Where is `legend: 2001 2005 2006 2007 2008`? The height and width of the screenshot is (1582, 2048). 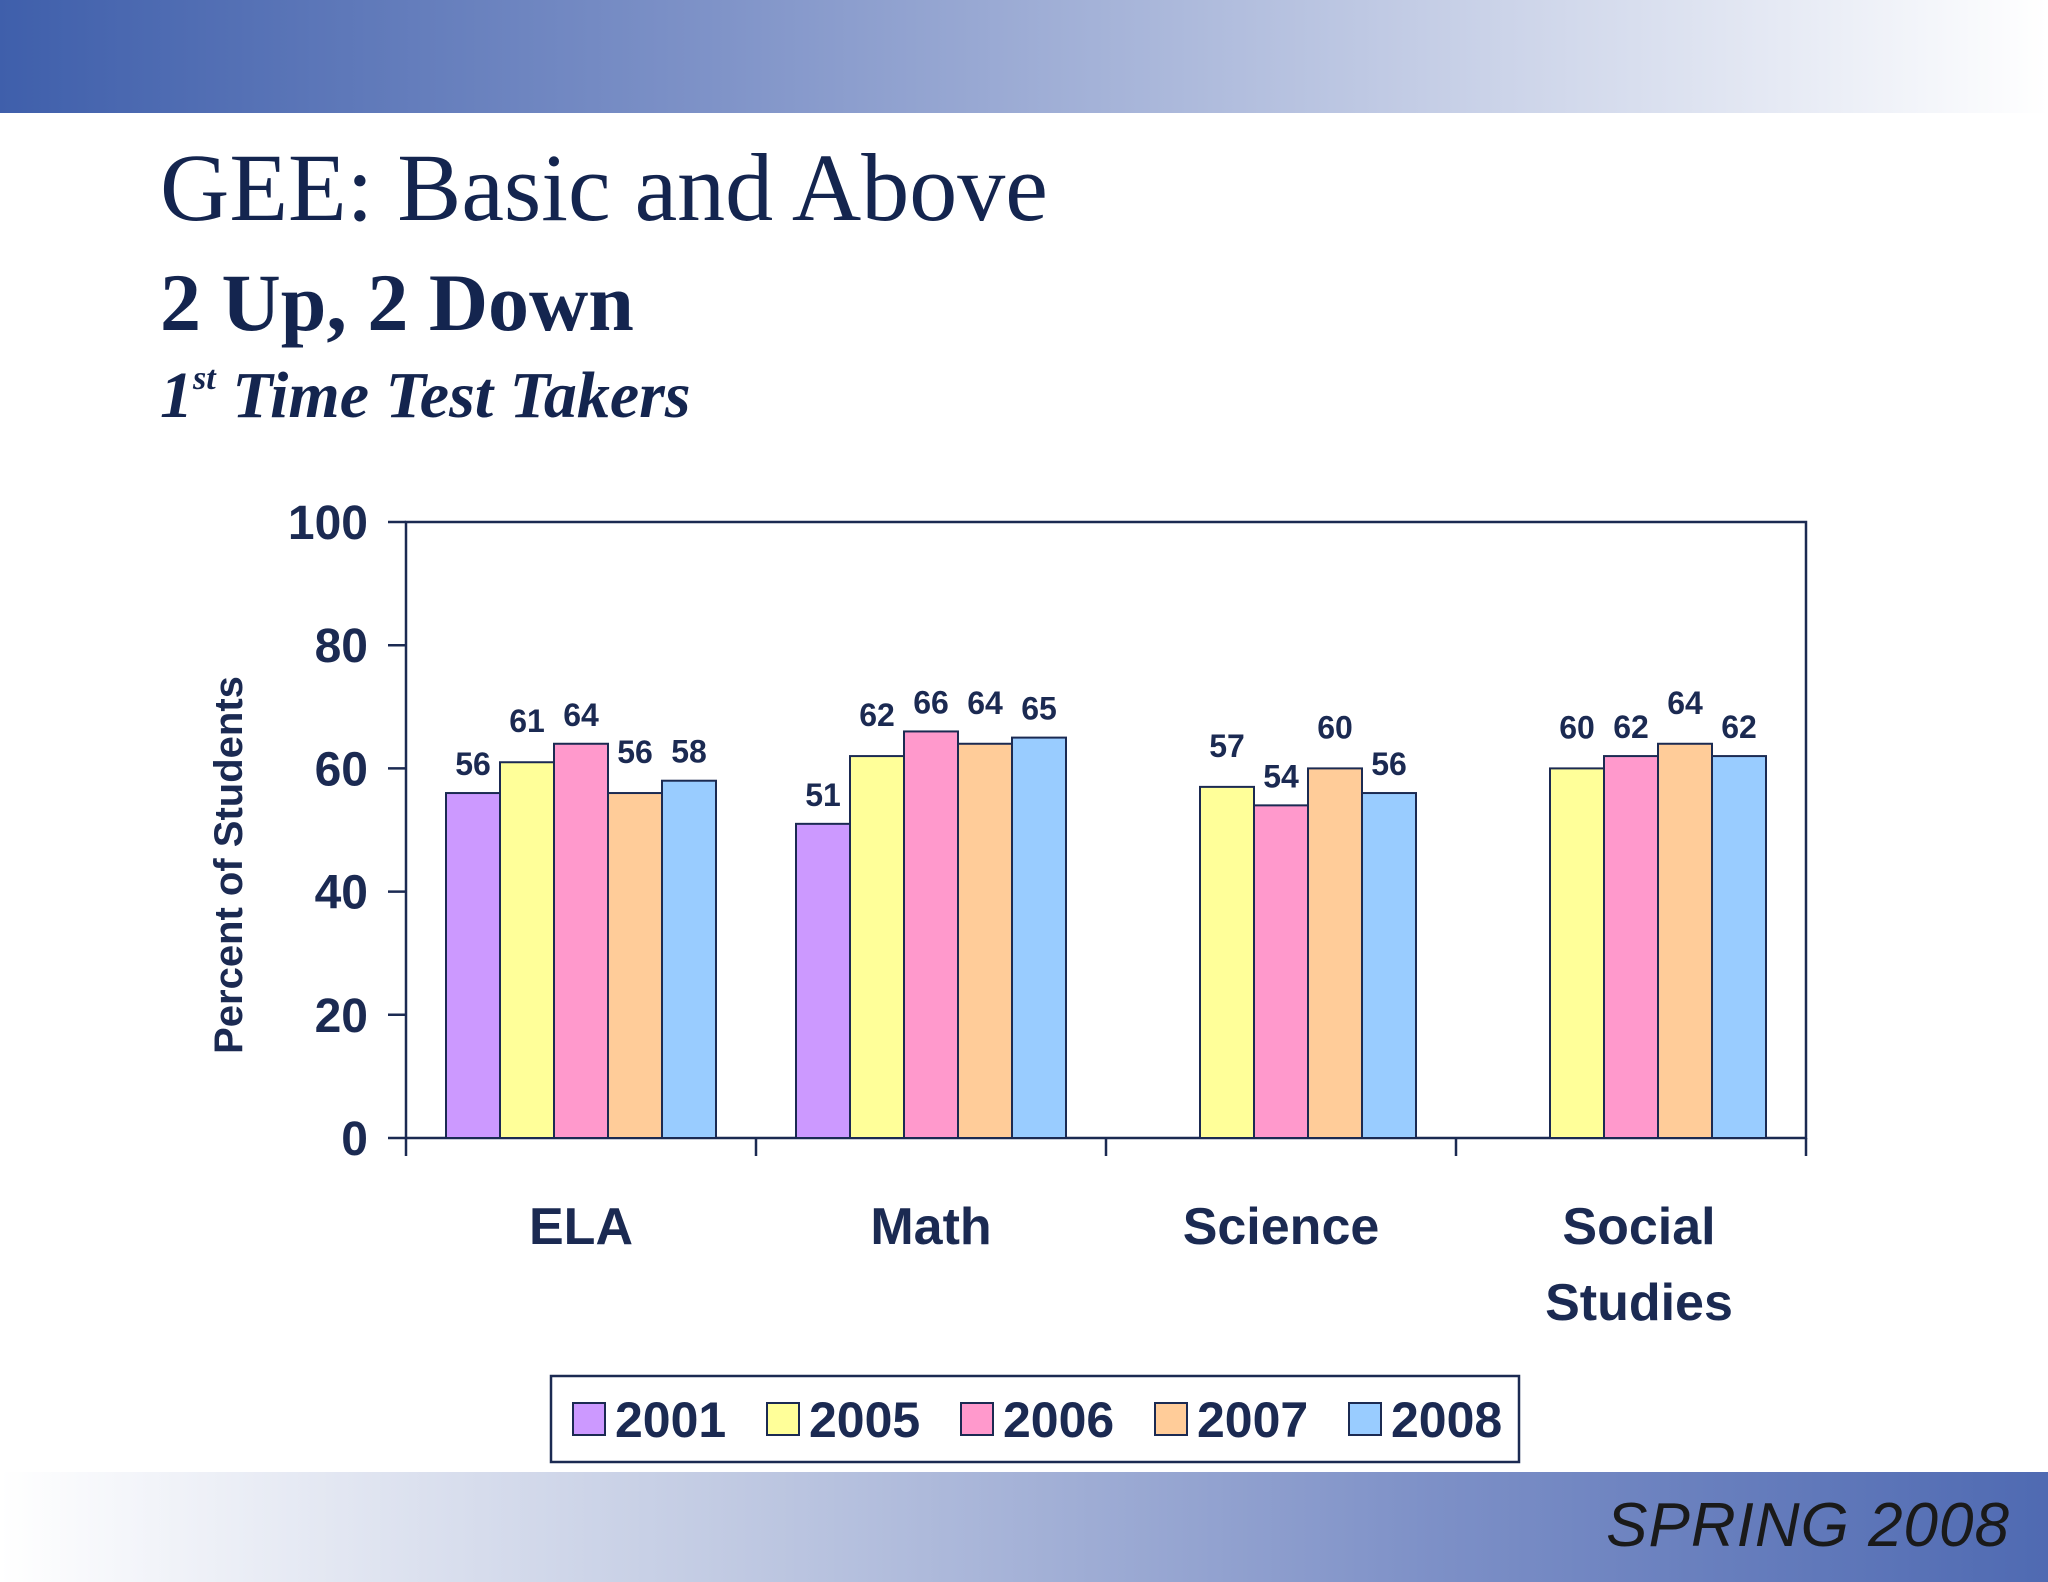 legend: 2001 2005 2006 2007 2008 is located at coordinates (1035, 1419).